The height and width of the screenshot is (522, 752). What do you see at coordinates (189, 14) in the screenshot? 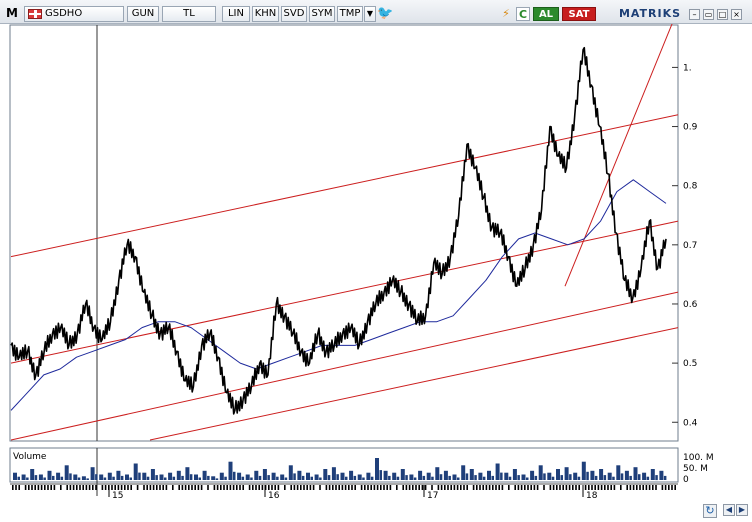
I see `currency-button: TL` at bounding box center [189, 14].